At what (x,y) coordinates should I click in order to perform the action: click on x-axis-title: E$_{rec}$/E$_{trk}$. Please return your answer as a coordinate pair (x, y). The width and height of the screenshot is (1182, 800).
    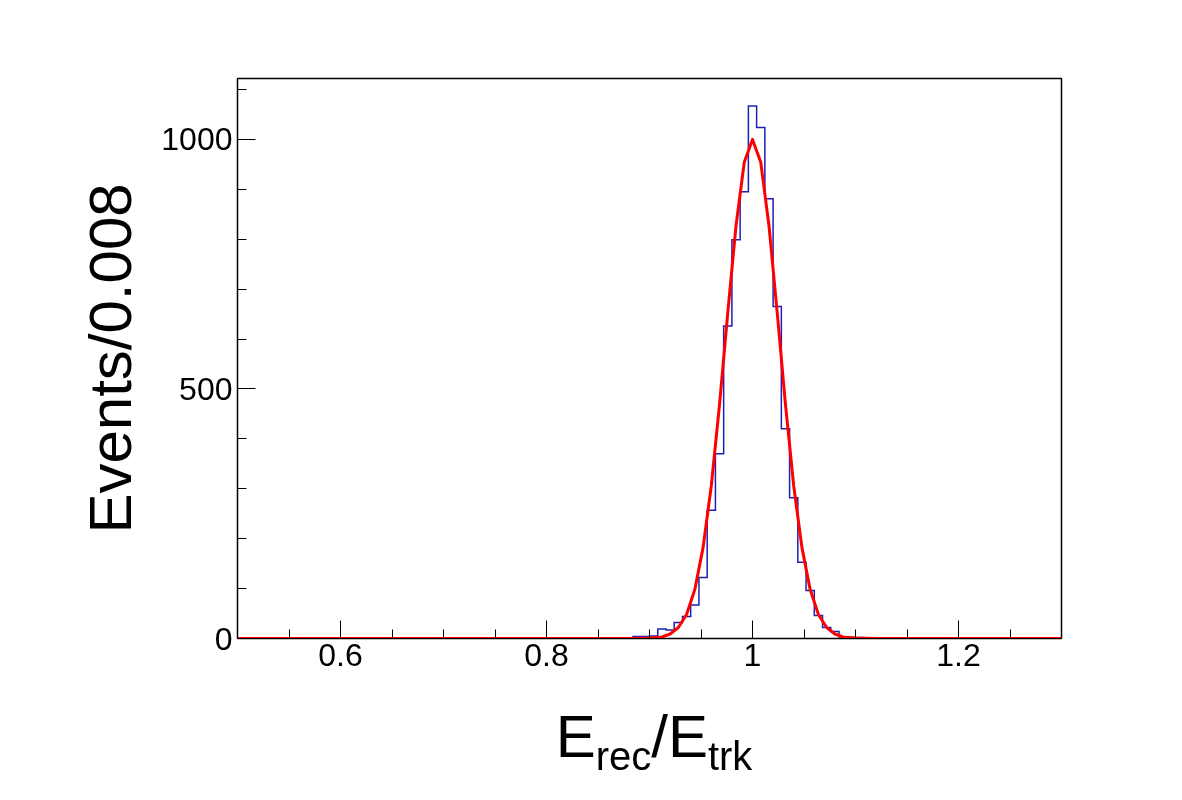
    Looking at the image, I should click on (654, 741).